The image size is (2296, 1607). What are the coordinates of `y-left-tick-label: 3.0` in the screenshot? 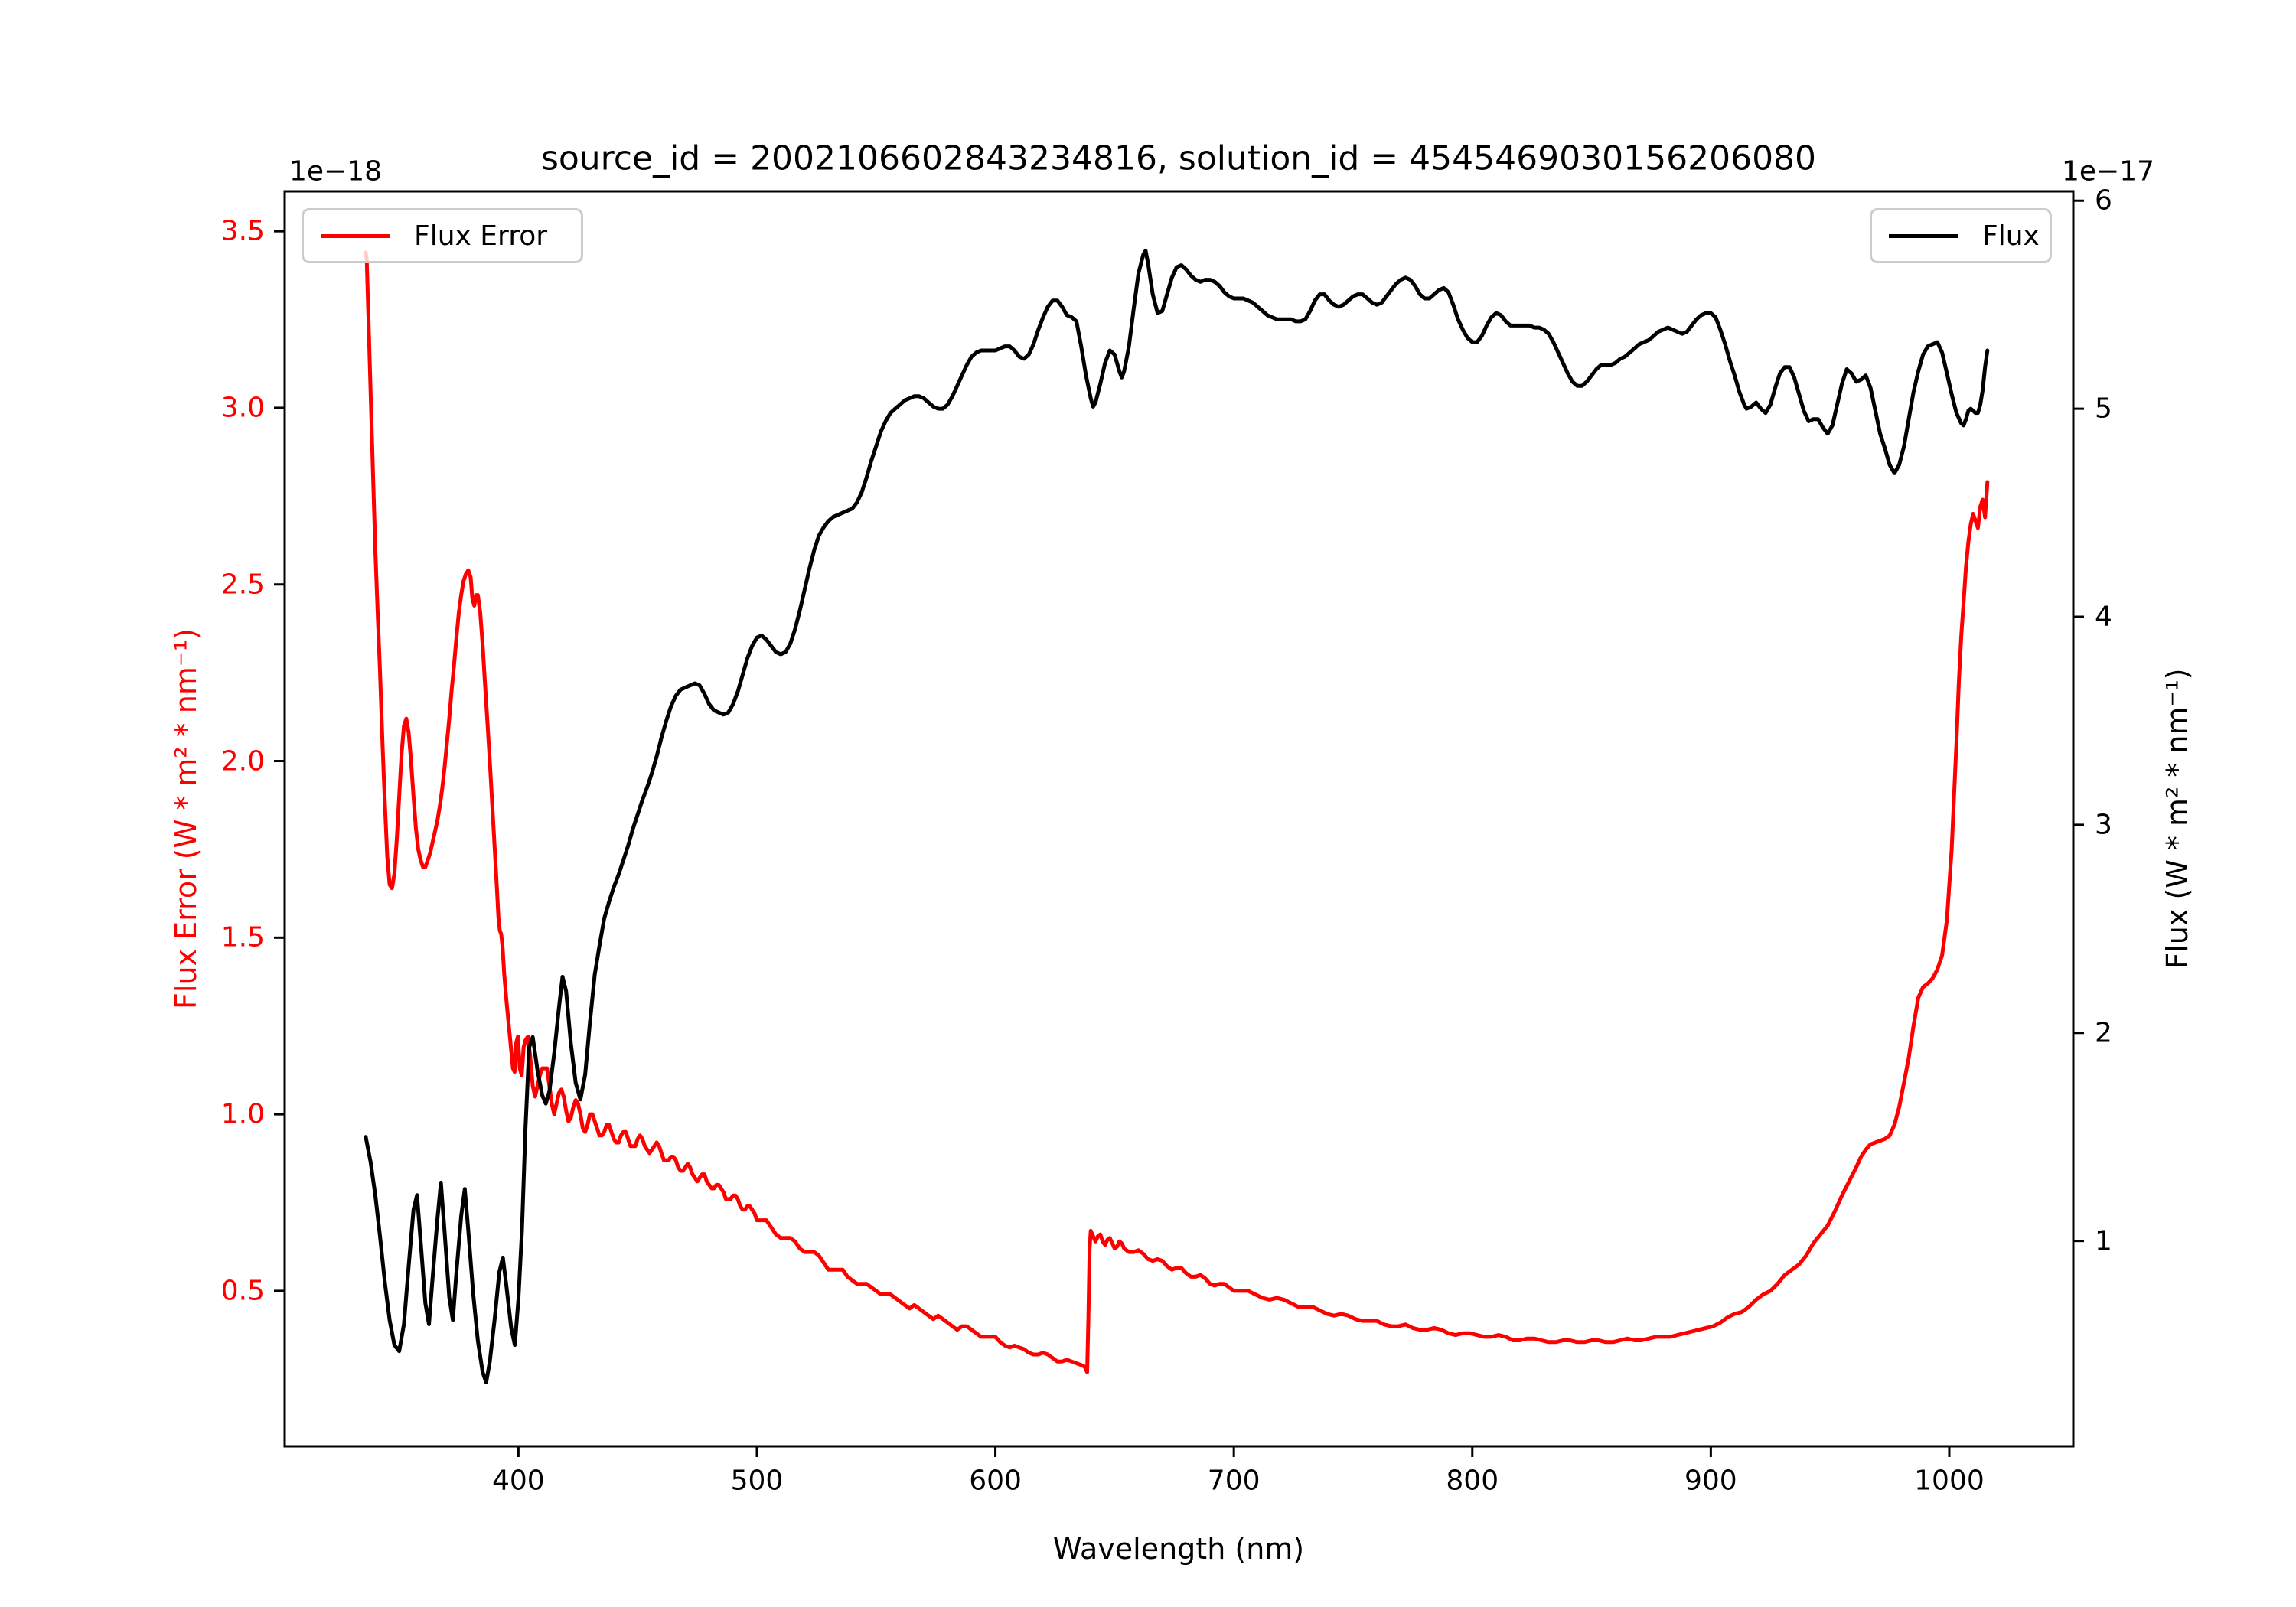 It's located at (242, 408).